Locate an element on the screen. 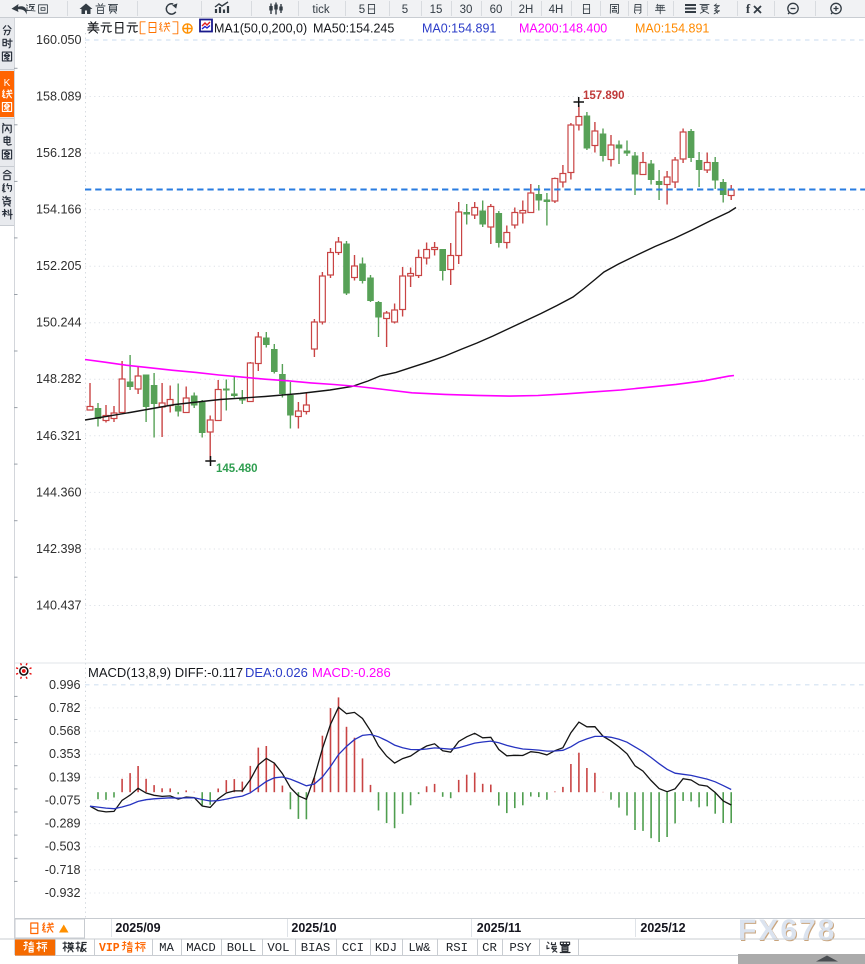 This screenshot has height=964, width=865. svg-text: 0.353 is located at coordinates (65, 754).